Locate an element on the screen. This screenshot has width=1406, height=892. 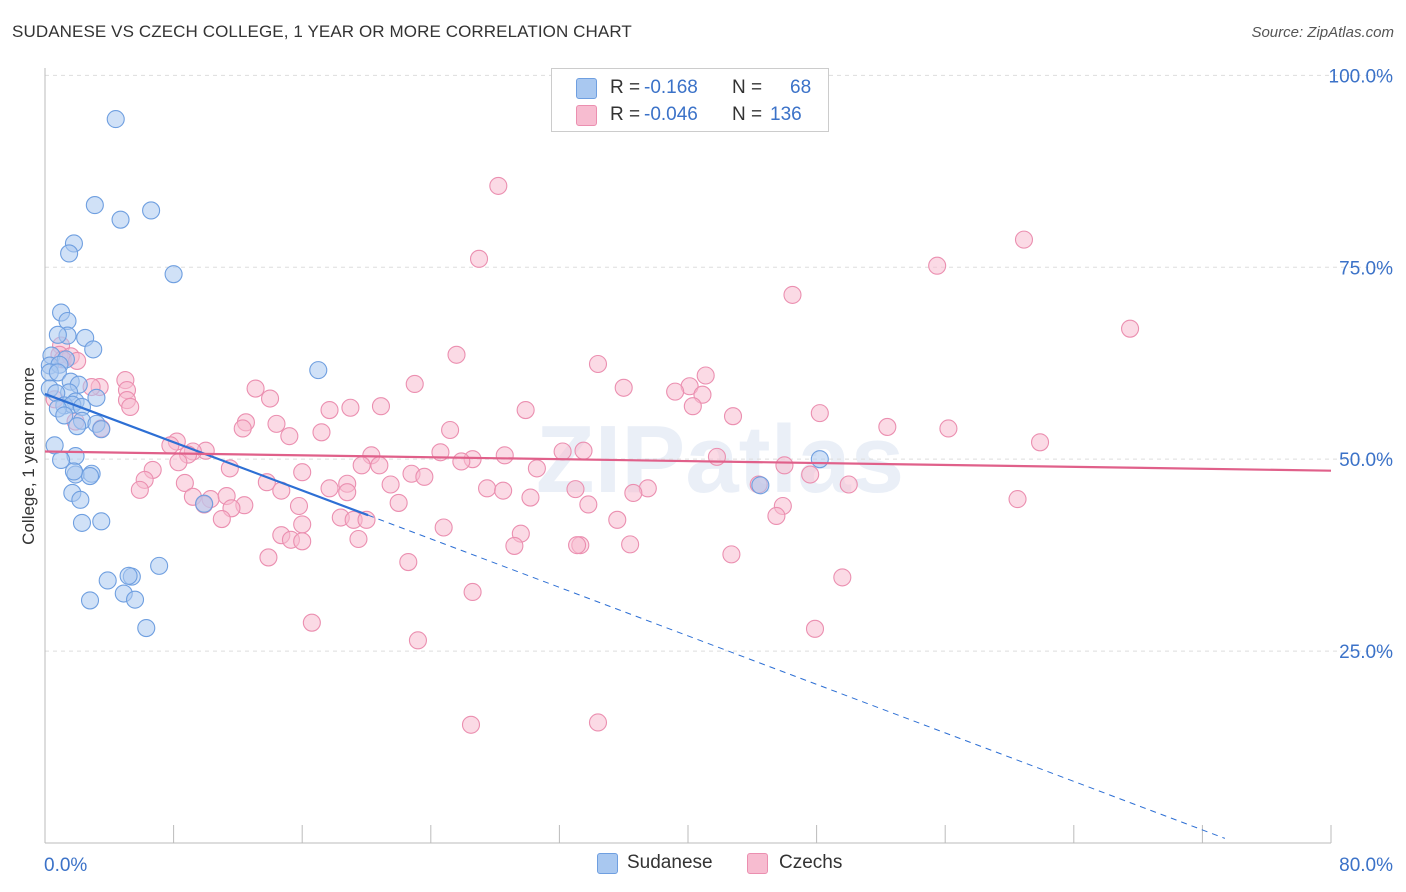
n-label: N = is located at coordinates (747, 114).